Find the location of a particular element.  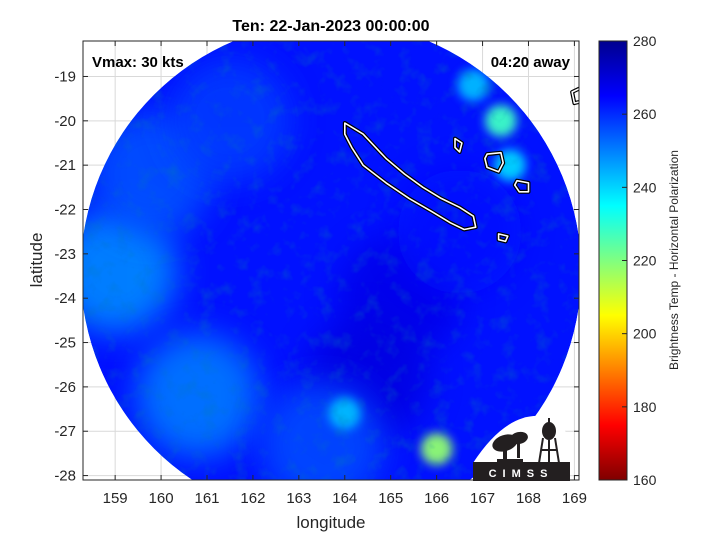

coastlines is located at coordinates (460, 165).